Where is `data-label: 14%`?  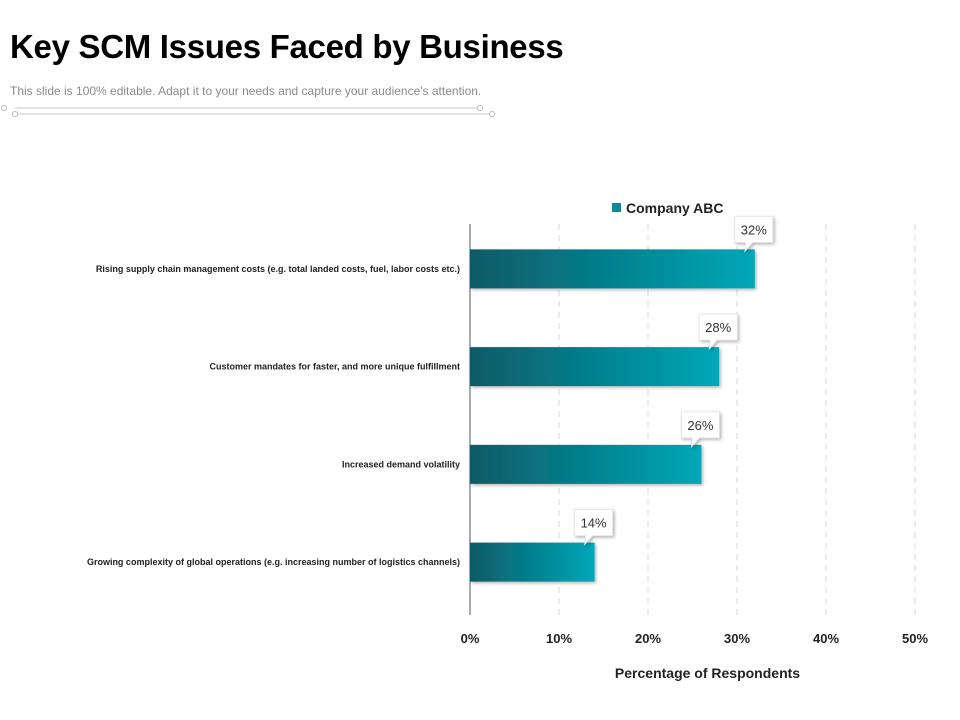
data-label: 14% is located at coordinates (594, 523).